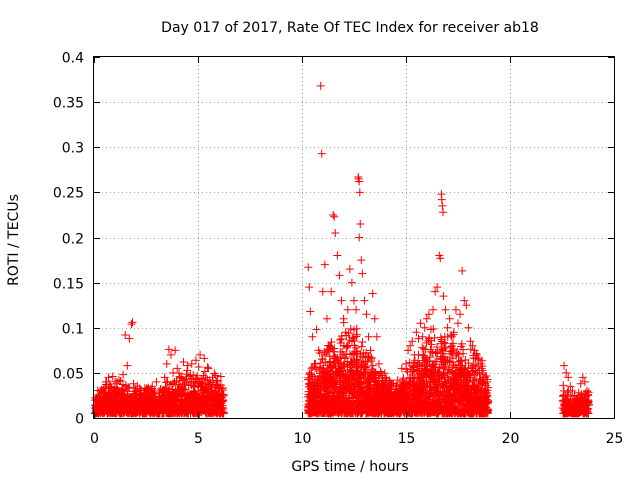 This screenshot has width=640, height=480. What do you see at coordinates (349, 467) in the screenshot?
I see `x-axis-label: GPS time / hours` at bounding box center [349, 467].